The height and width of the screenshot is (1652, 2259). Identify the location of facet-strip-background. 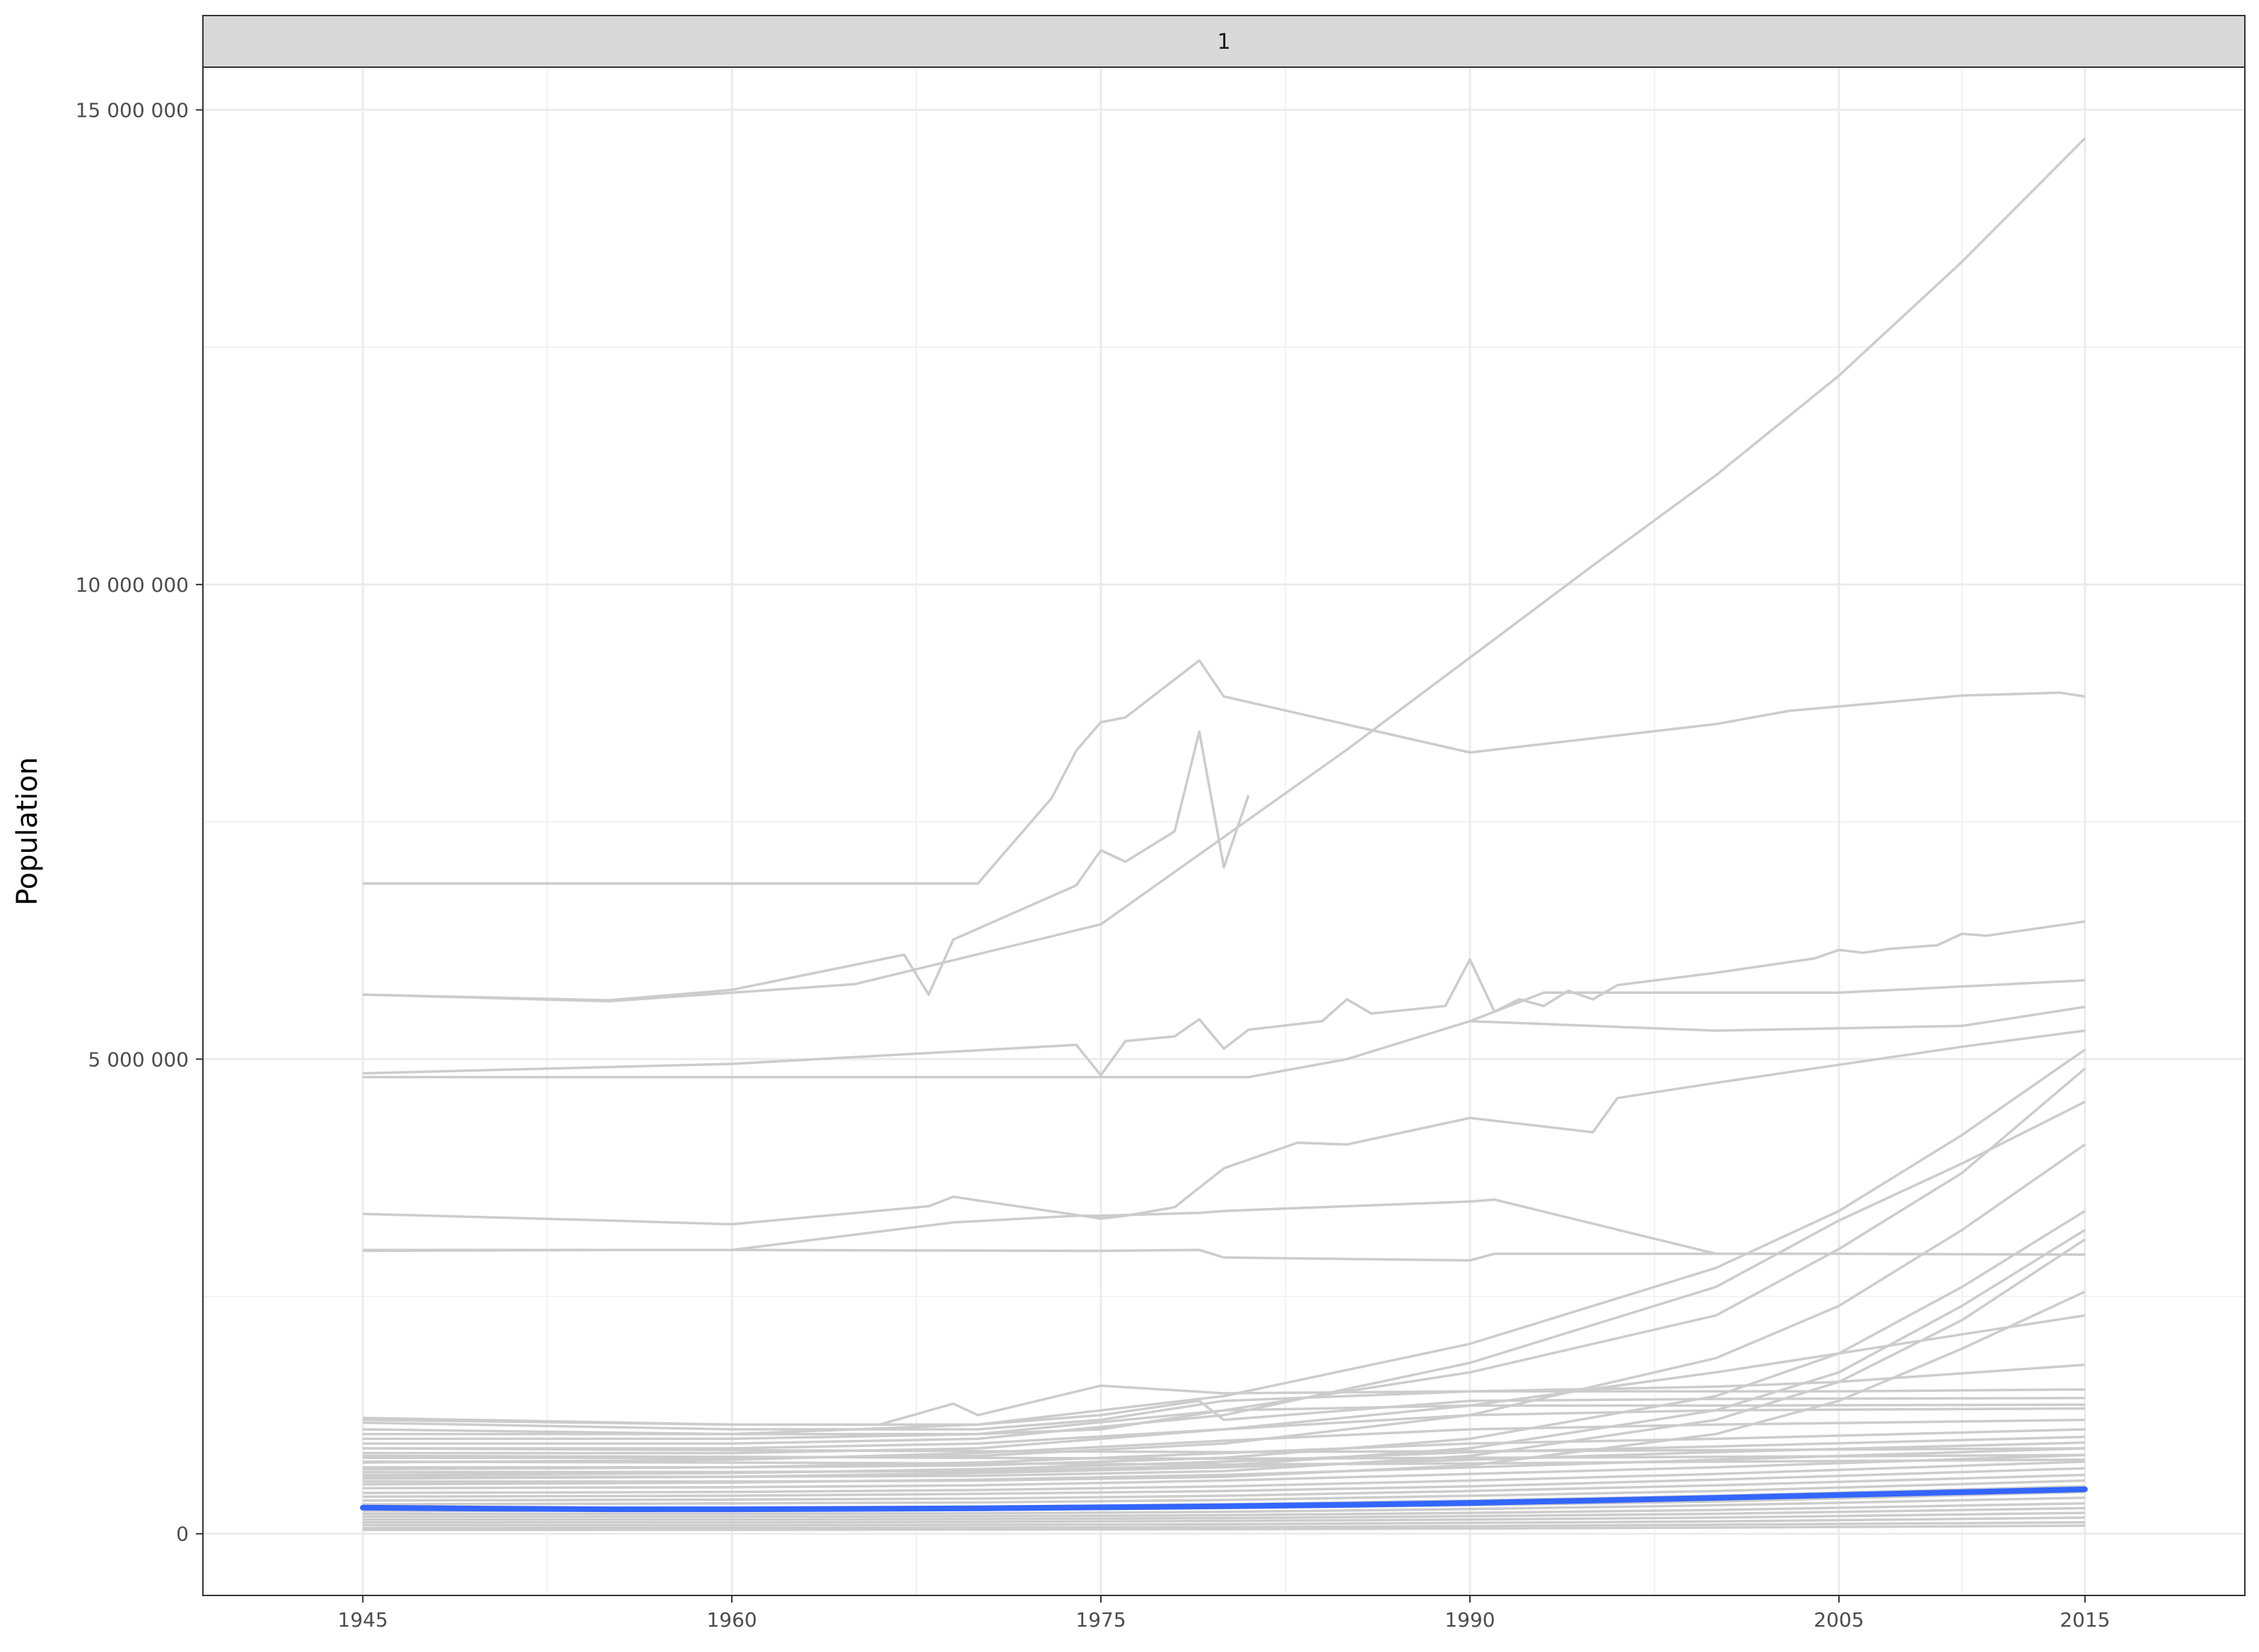
(1224, 41).